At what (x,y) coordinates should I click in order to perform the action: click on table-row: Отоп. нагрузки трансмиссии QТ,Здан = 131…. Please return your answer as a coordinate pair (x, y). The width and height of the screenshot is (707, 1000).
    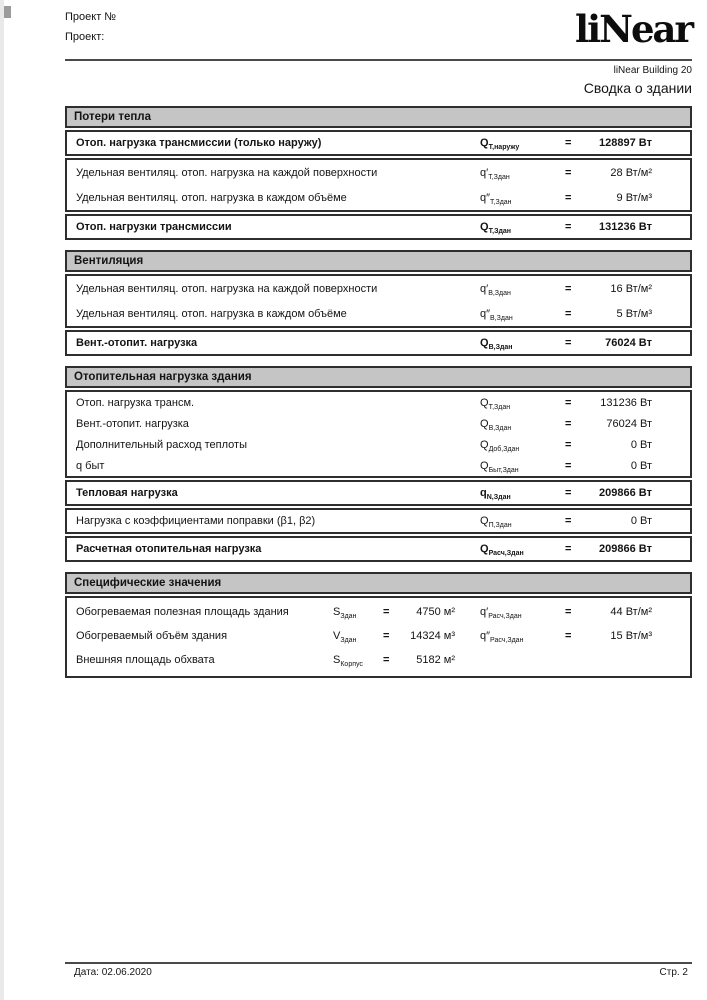
    Looking at the image, I should click on (378, 227).